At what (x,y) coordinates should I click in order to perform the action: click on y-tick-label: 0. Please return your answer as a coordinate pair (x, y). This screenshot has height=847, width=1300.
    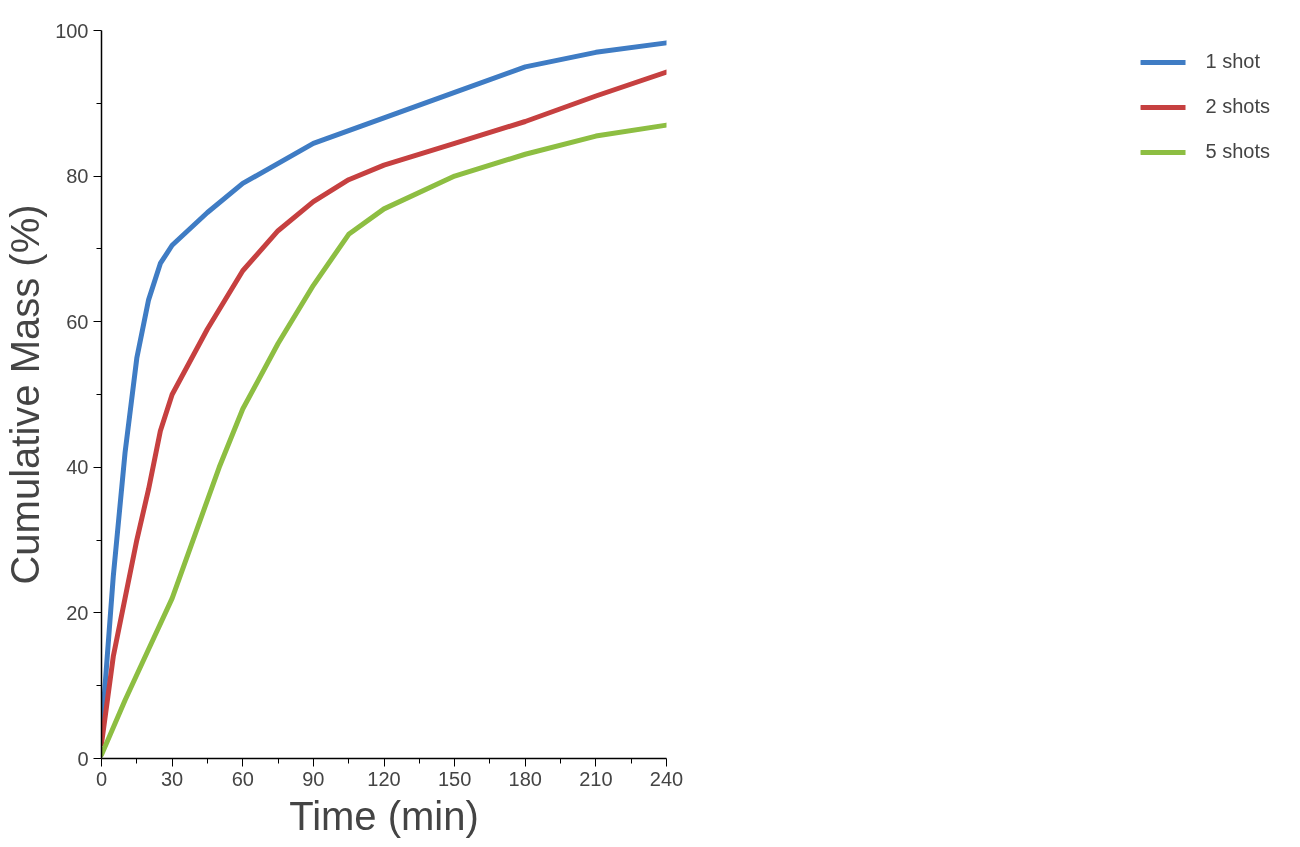
    Looking at the image, I should click on (83, 758).